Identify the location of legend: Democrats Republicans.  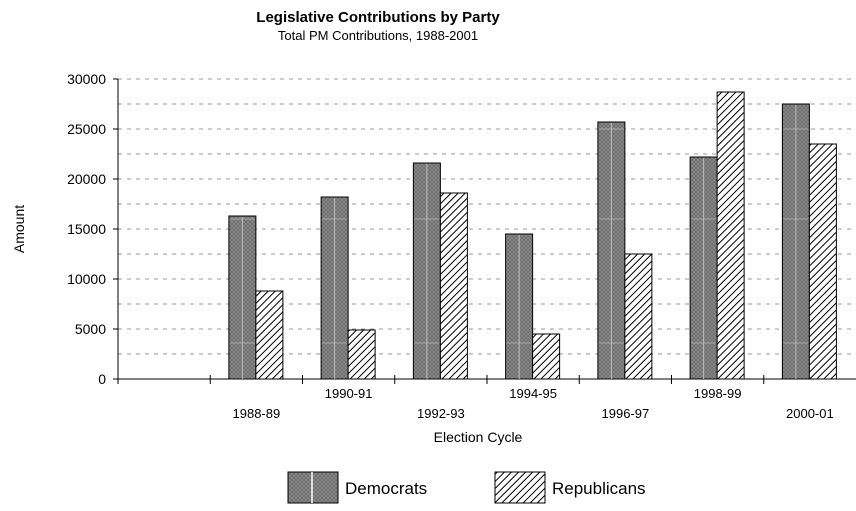
(466, 487).